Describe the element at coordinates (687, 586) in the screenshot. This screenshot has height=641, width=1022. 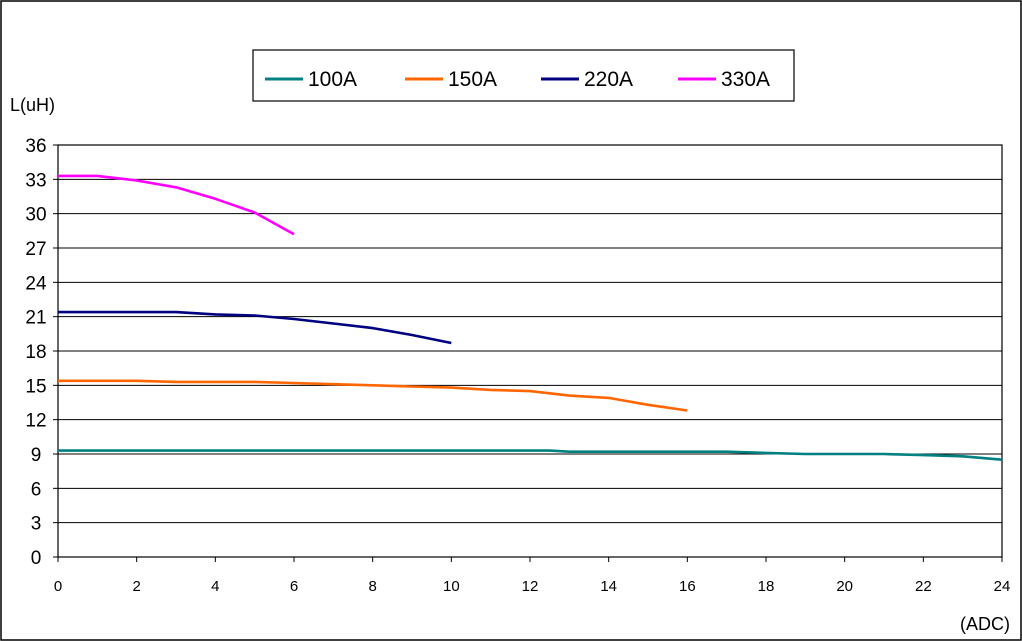
I see `x-tick-label: 16` at that location.